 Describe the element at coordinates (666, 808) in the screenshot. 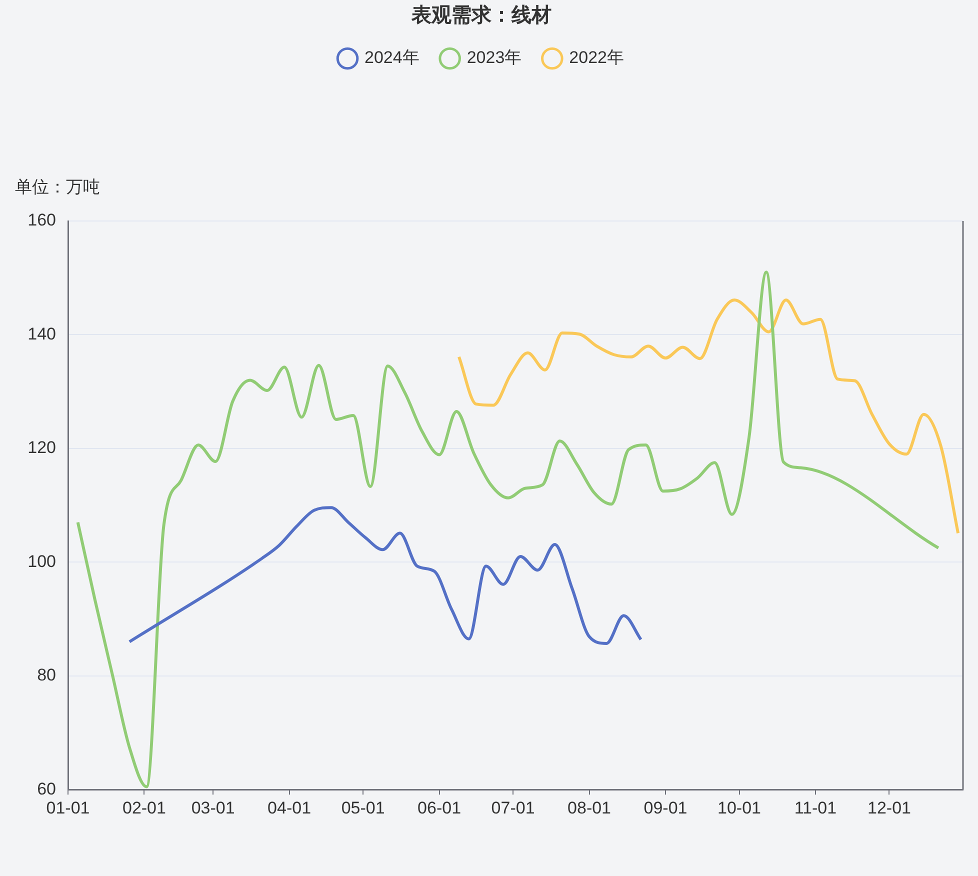

I see `x-tick-label: 09-01` at that location.